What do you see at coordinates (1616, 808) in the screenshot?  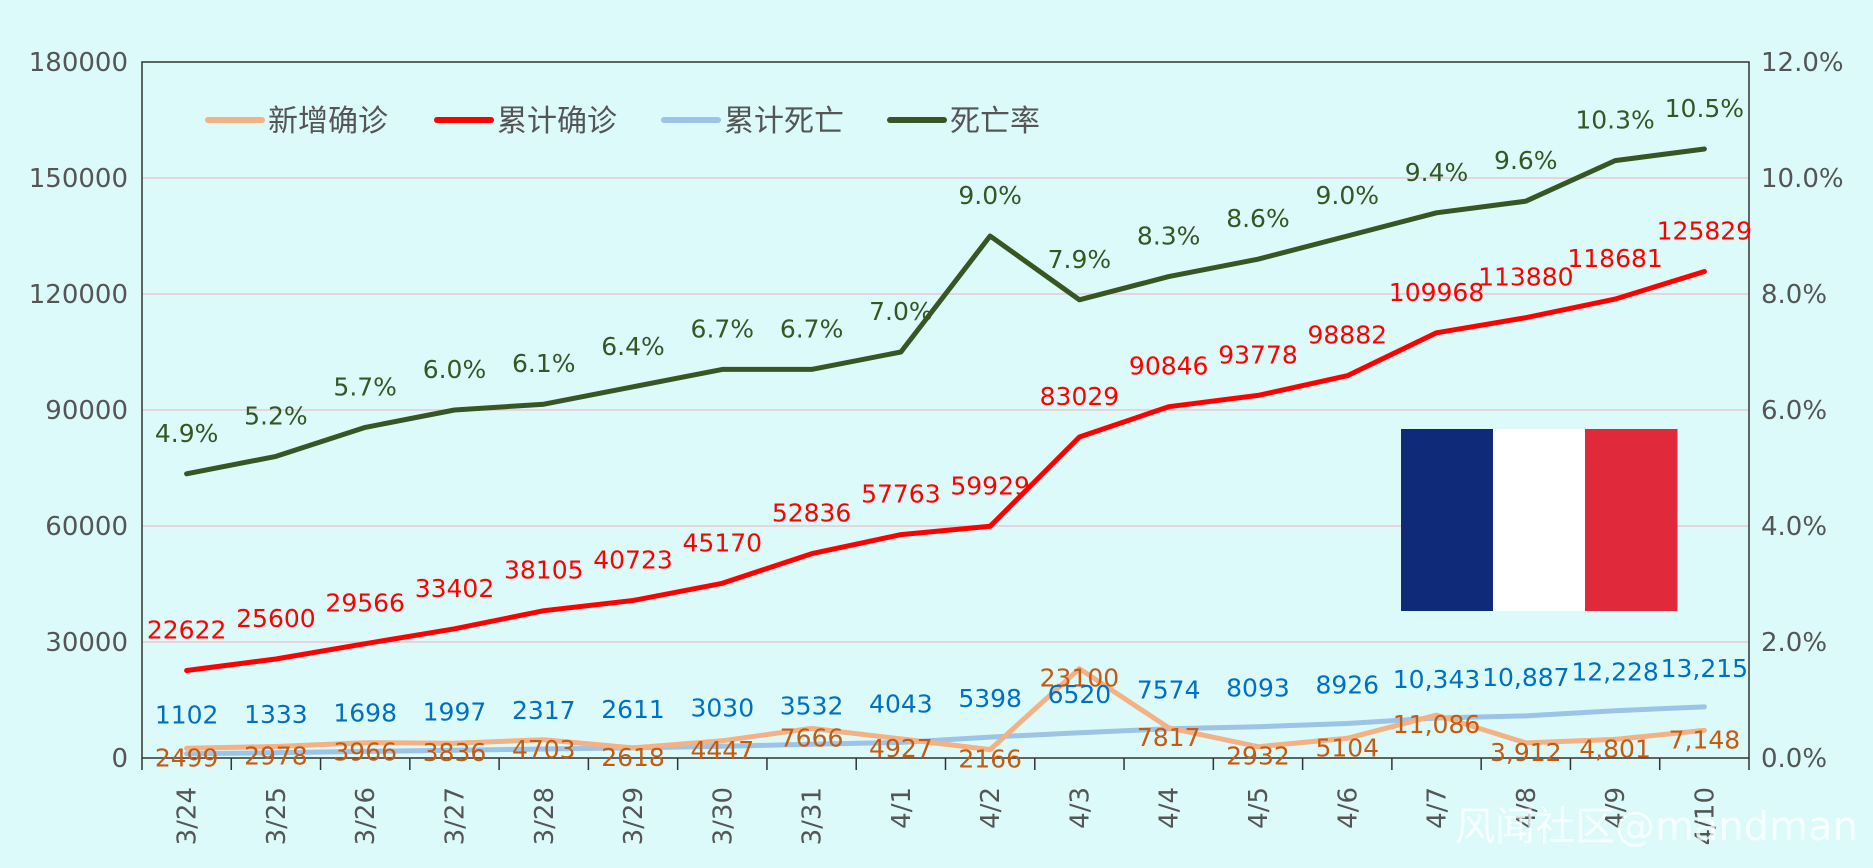 I see `x-tick-label: 4/9` at bounding box center [1616, 808].